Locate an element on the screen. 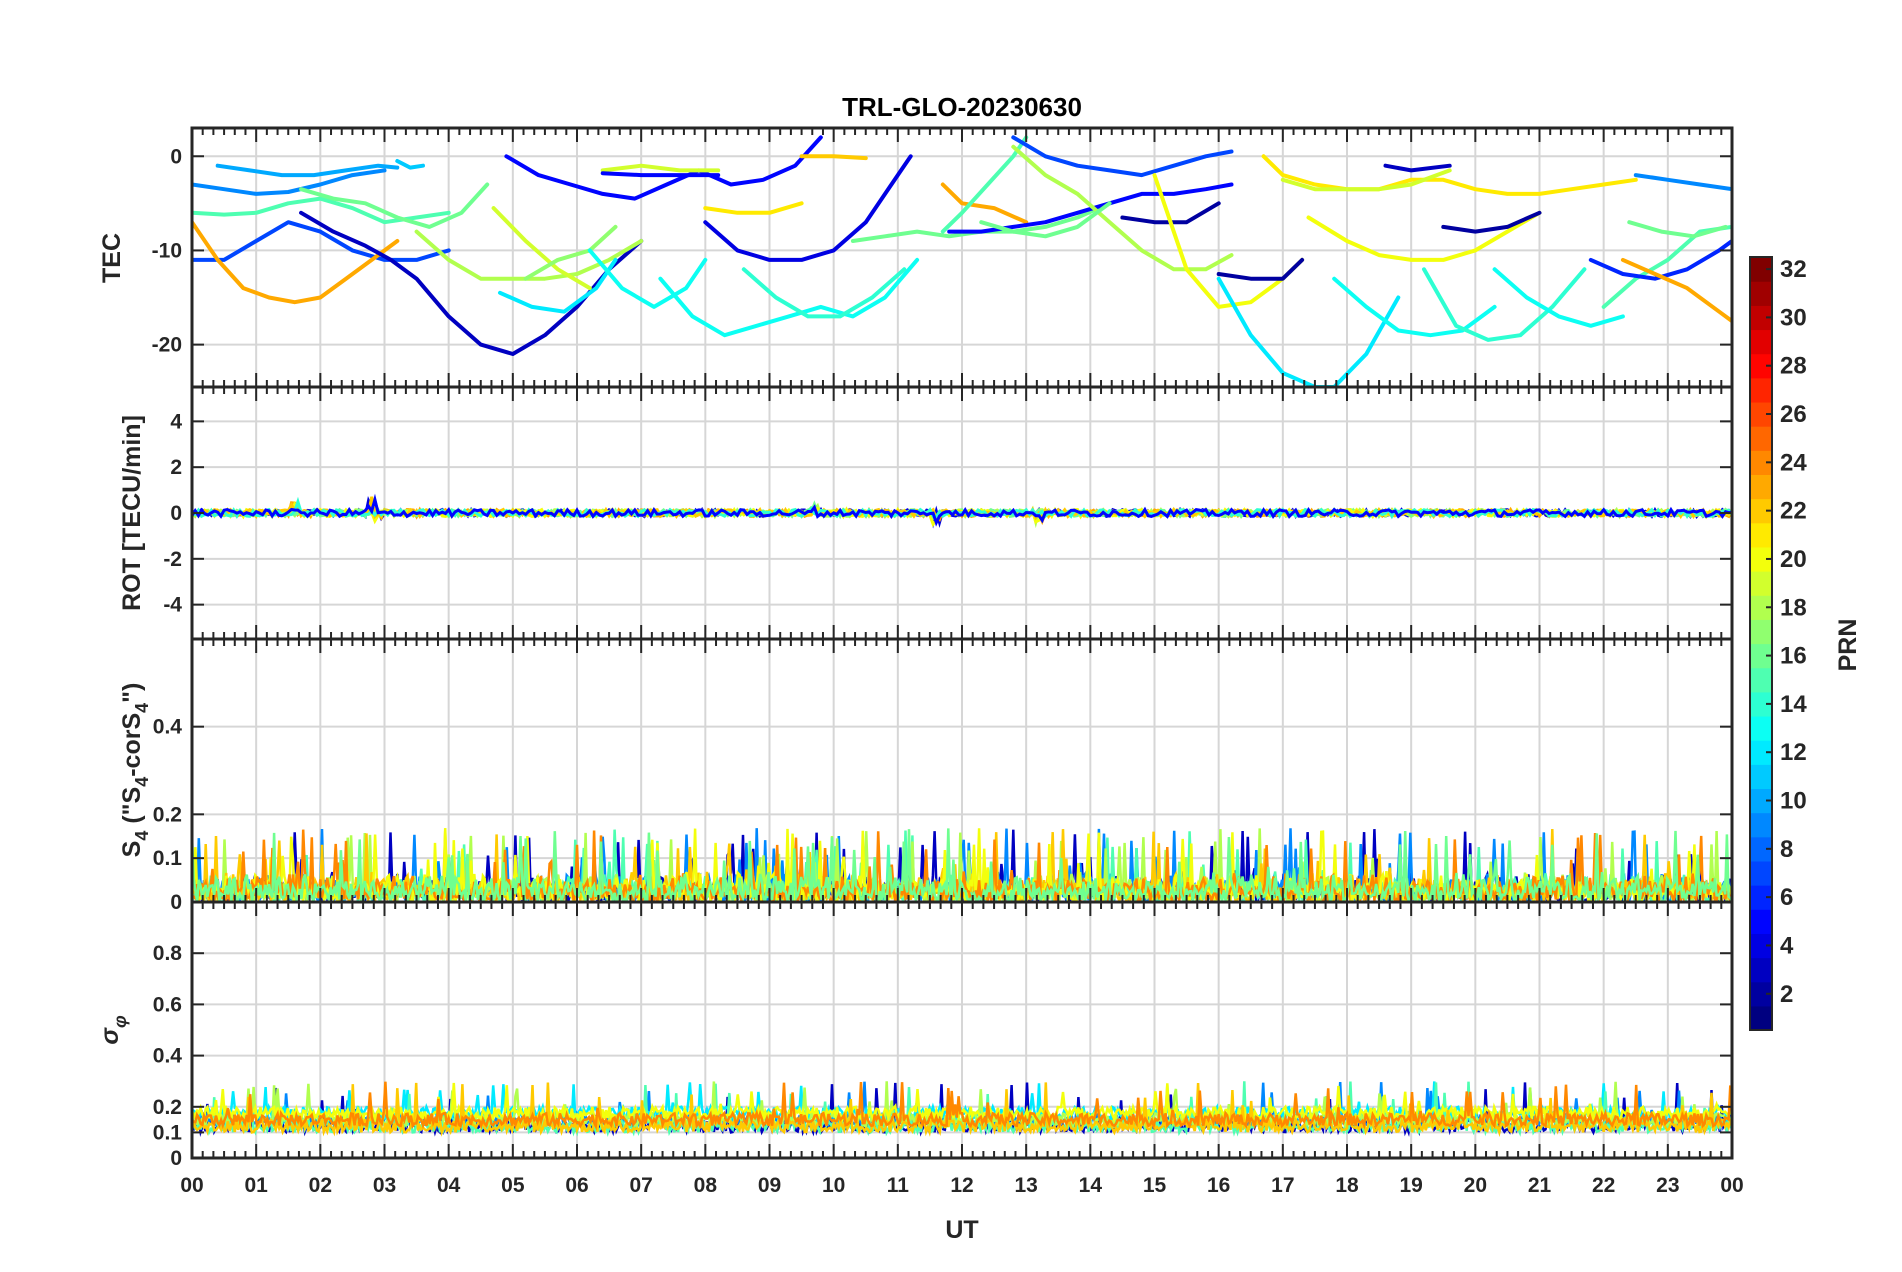  s4-y-mid-2: -corS is located at coordinates (132, 745).